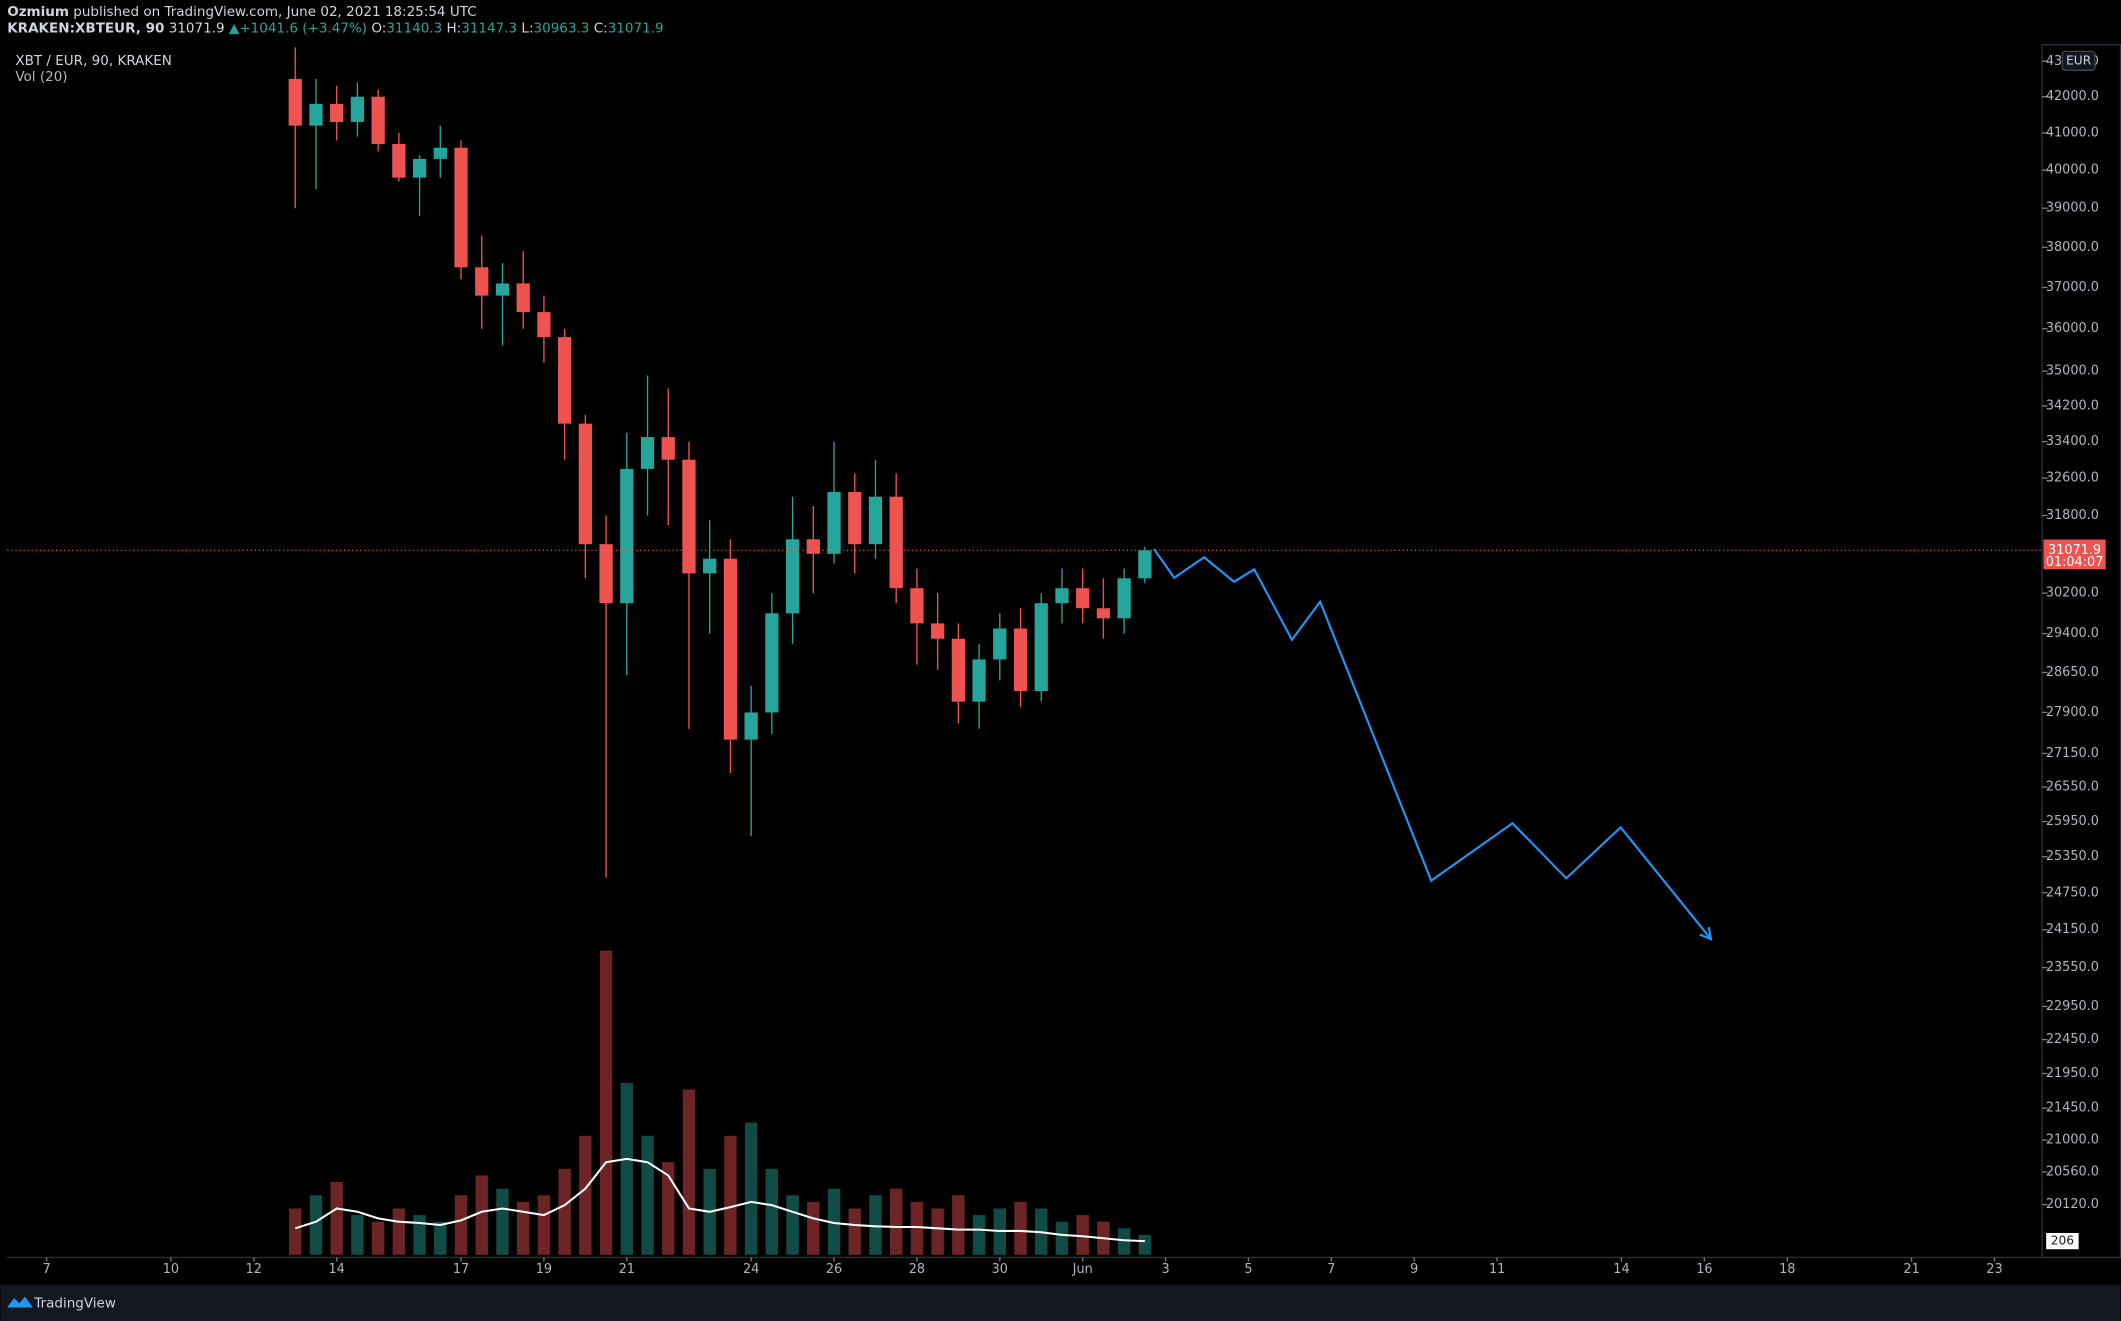 This screenshot has width=2121, height=1321. What do you see at coordinates (2072, 1140) in the screenshot?
I see `y-tick-label: 21000.0` at bounding box center [2072, 1140].